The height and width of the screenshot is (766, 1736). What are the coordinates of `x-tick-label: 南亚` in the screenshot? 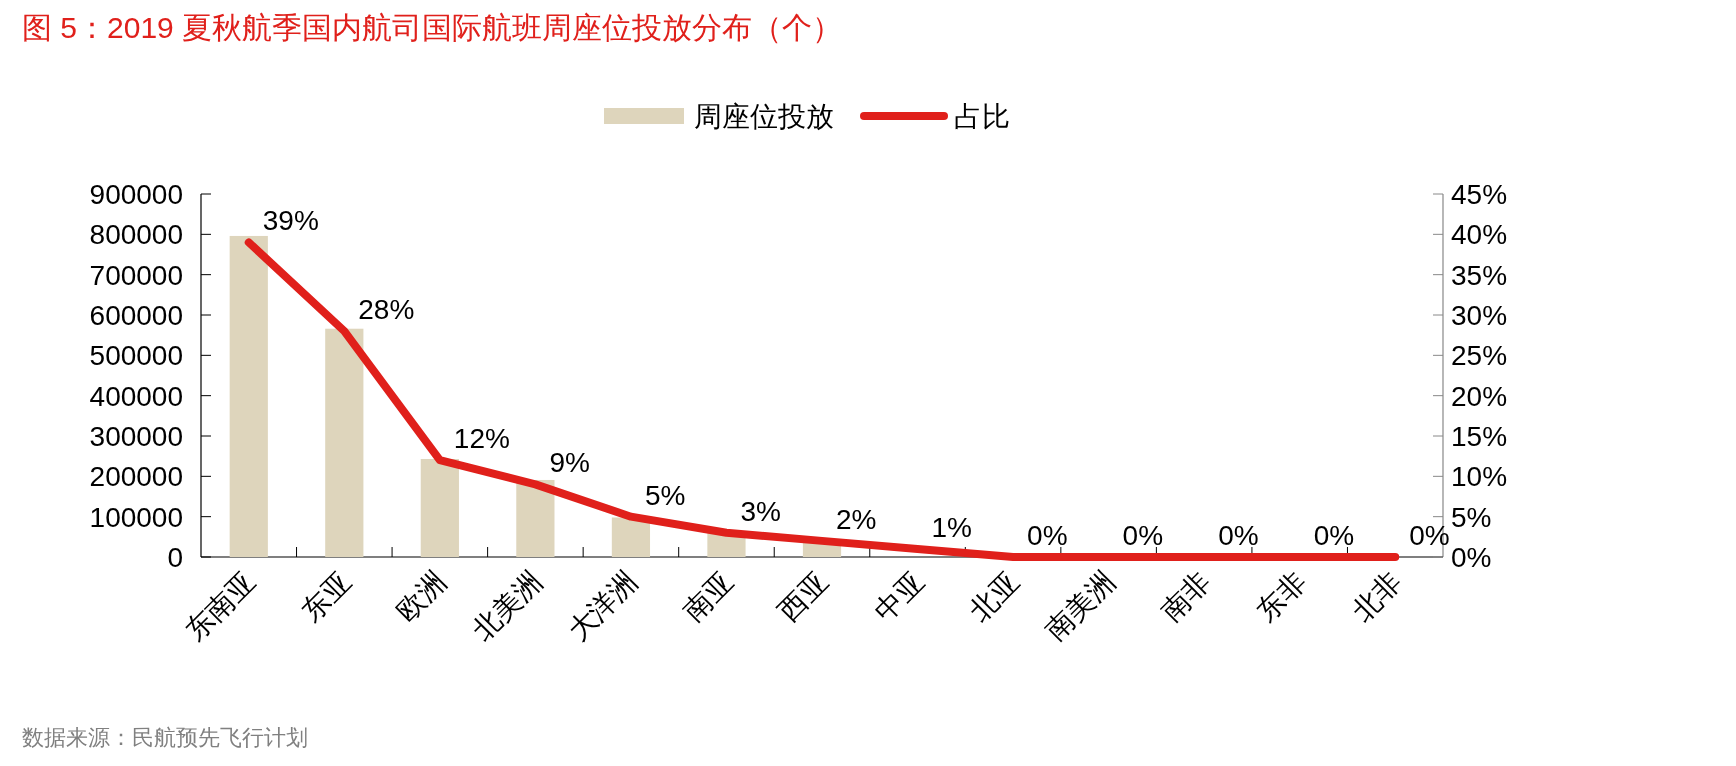 It's located at (708, 596).